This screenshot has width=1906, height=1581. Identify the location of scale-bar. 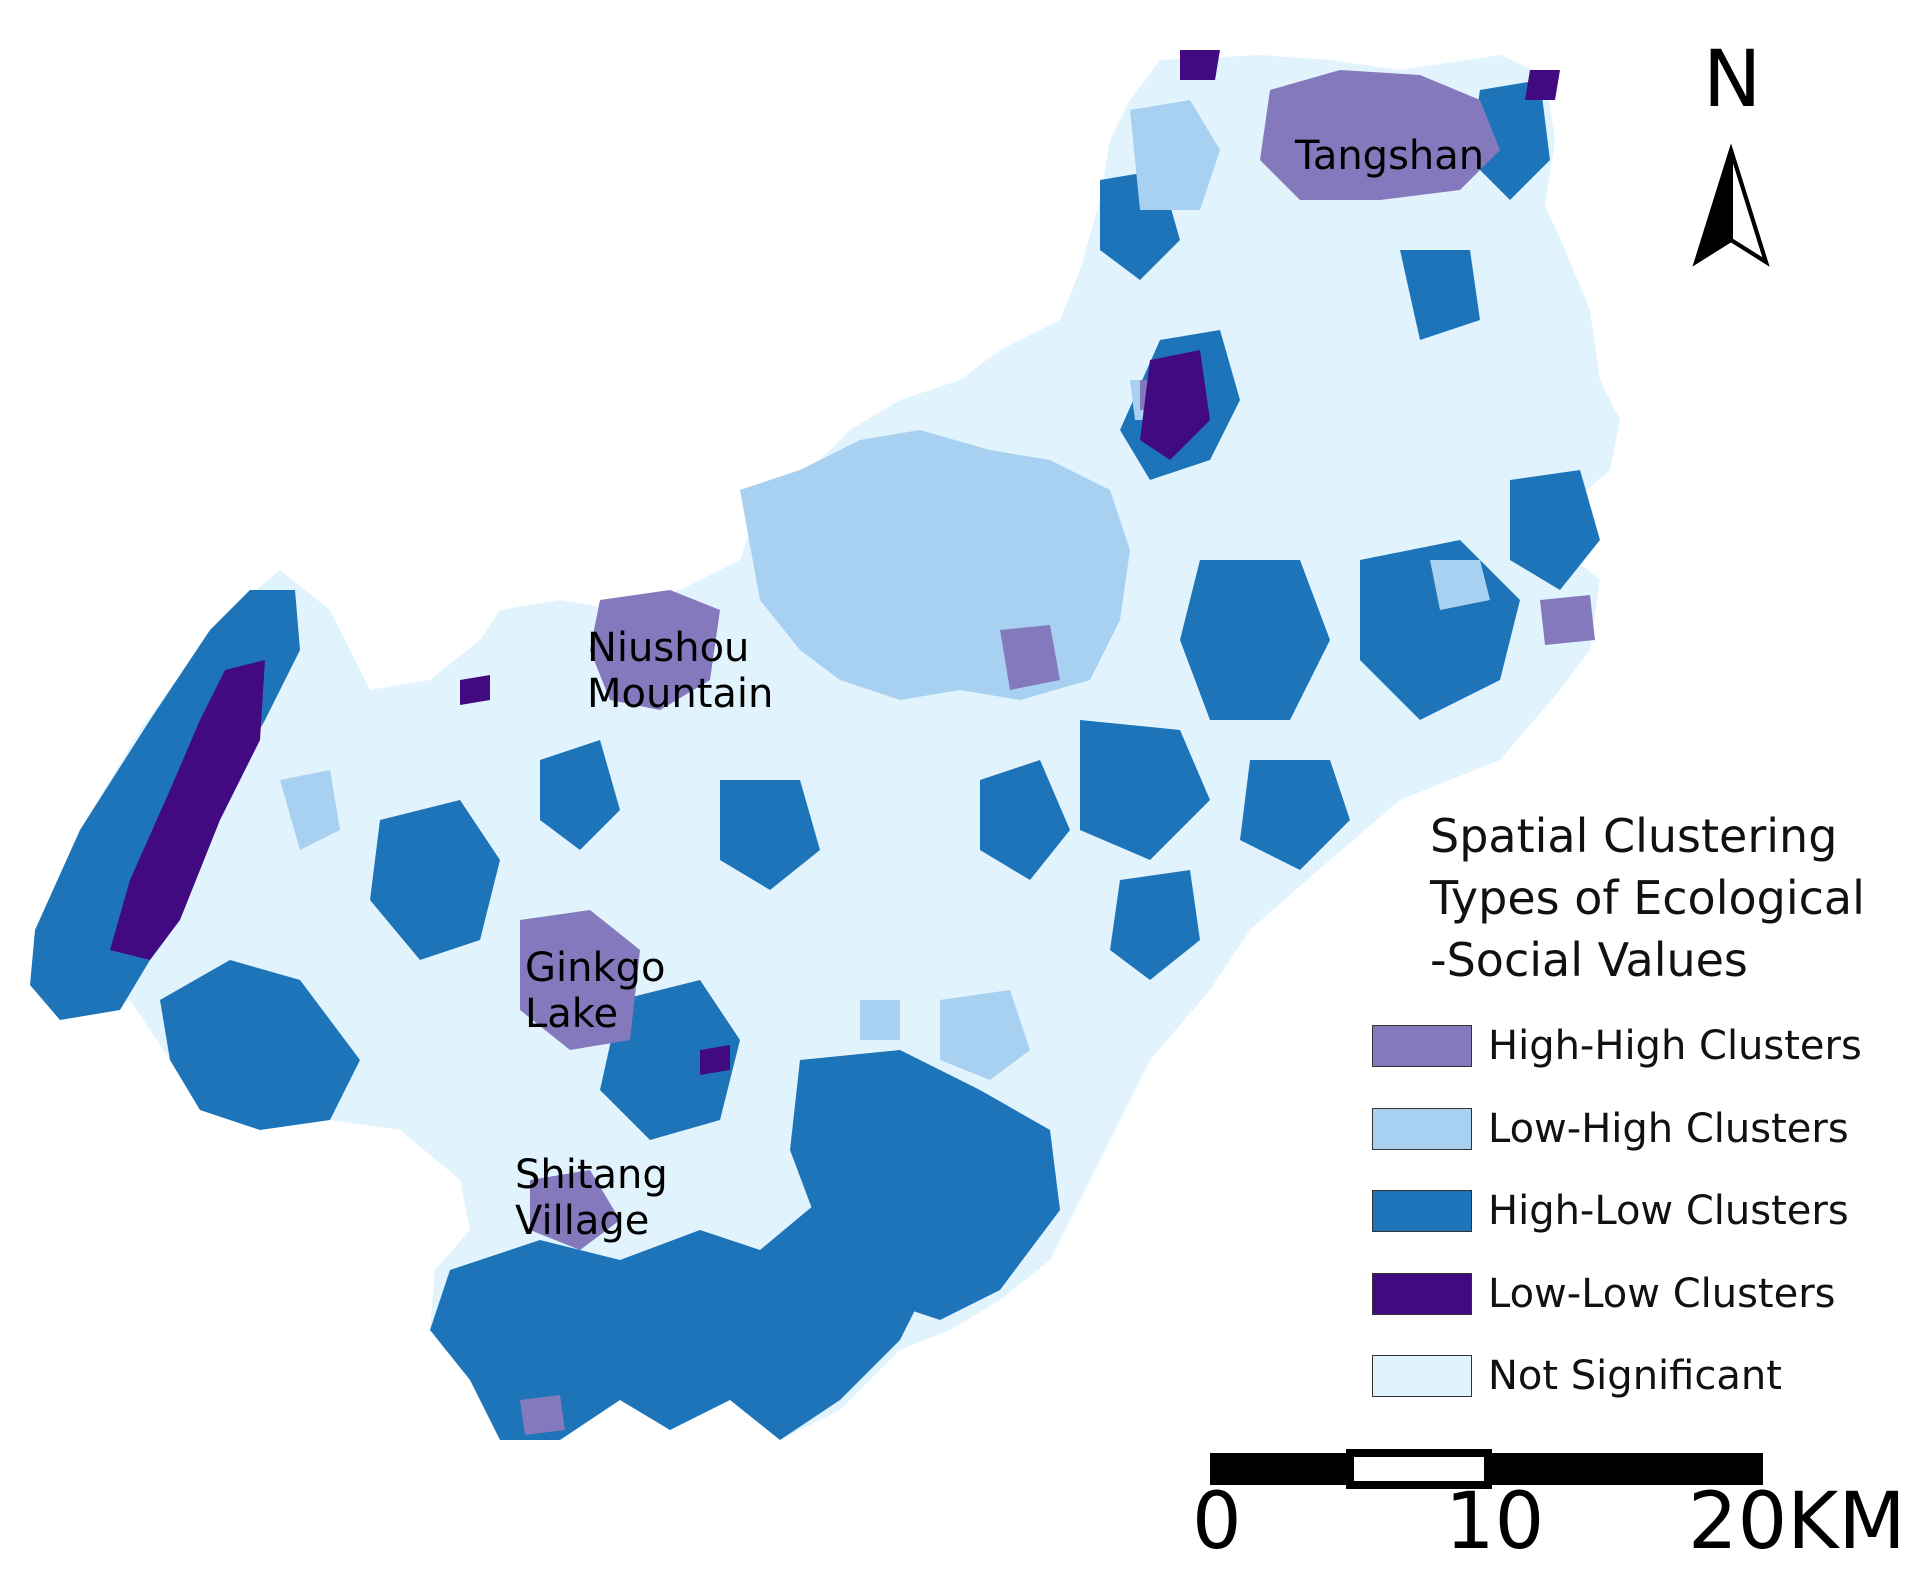
(1486, 1469).